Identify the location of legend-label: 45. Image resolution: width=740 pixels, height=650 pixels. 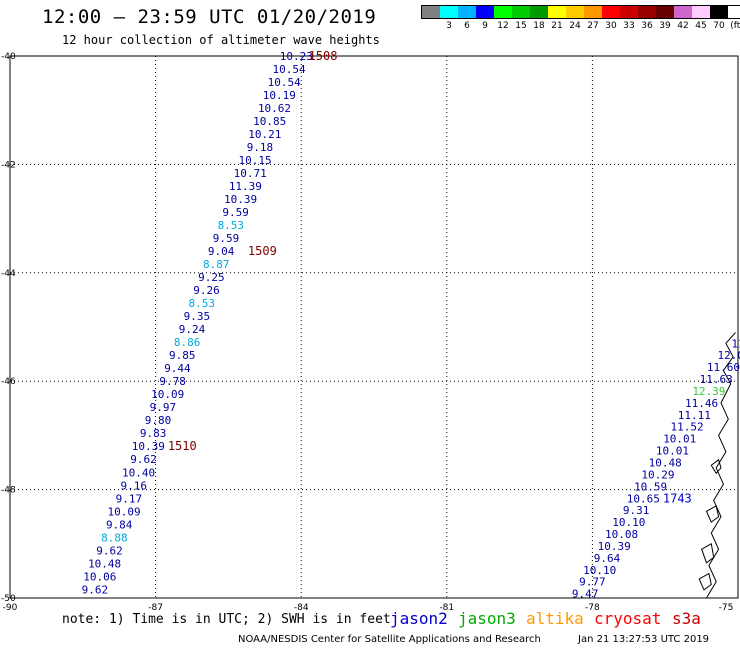
(701, 26).